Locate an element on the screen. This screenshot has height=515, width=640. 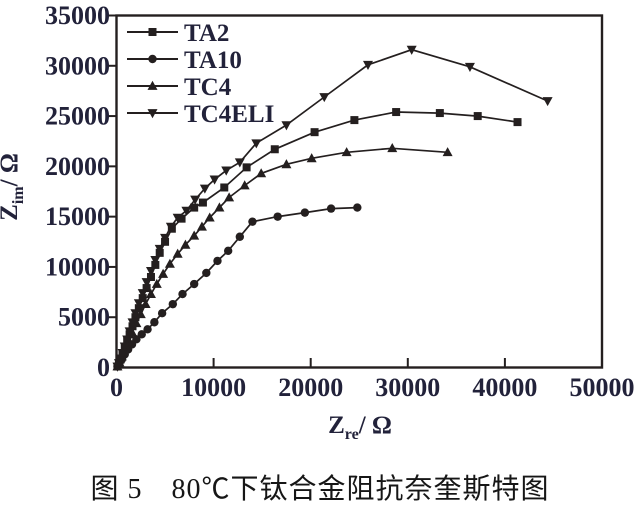
y-tick-label: 10000 is located at coordinates (77, 266).